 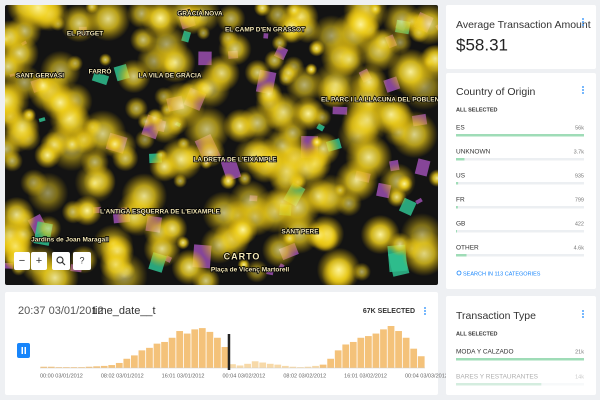 I want to click on category-list: ES 56k UNKNOWN 3.7k US 935 FR 799 GB 422 OTHER 4.6k, so click(x=520, y=191).